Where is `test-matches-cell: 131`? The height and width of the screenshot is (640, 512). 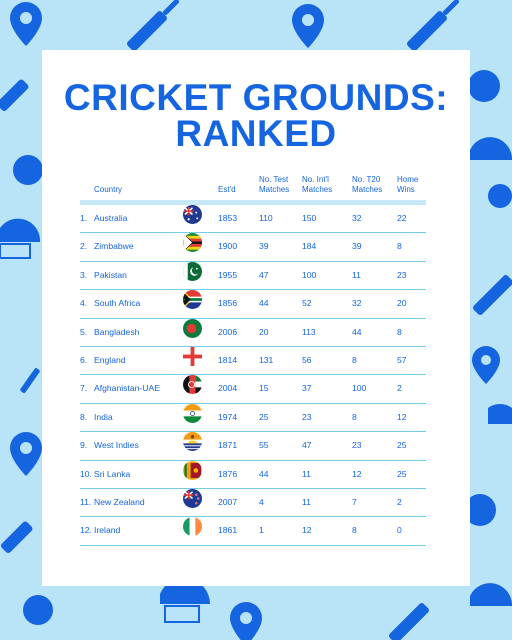 test-matches-cell: 131 is located at coordinates (266, 359).